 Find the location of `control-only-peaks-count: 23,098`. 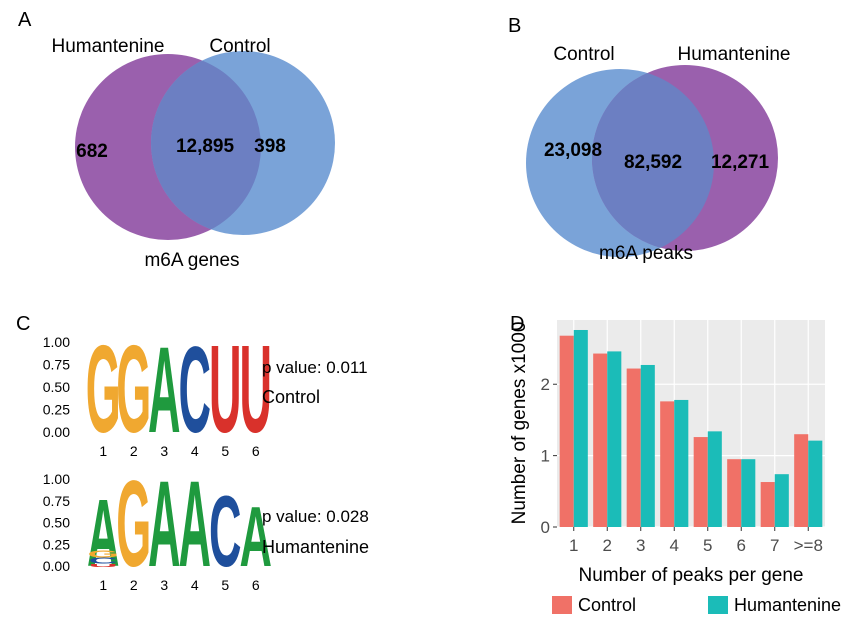

control-only-peaks-count: 23,098 is located at coordinates (573, 150).